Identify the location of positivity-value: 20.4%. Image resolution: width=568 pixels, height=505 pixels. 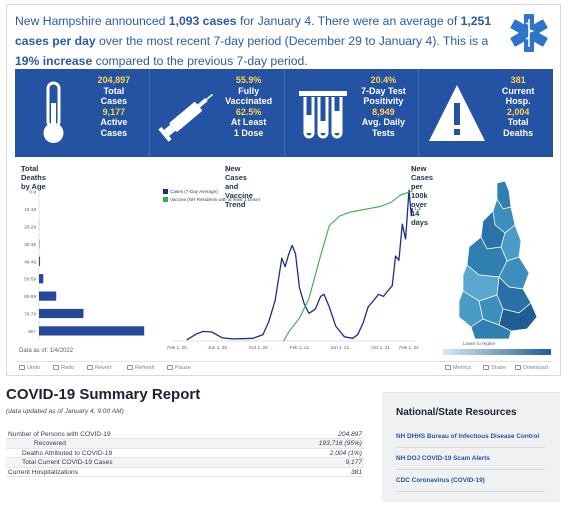
(383, 80).